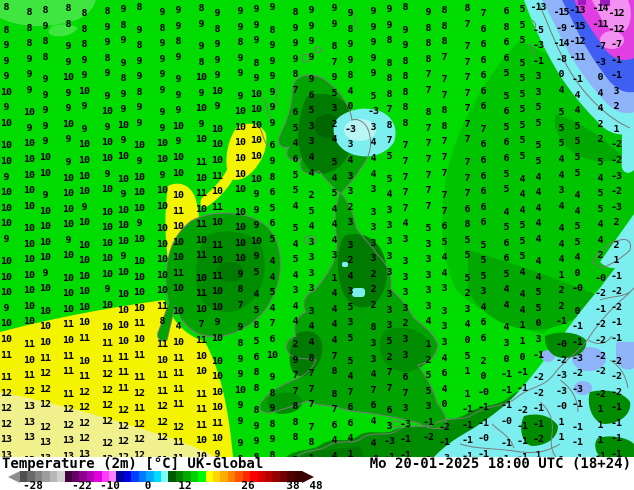 The image size is (634, 490). I want to click on temp-value: -3, so click(577, 389).